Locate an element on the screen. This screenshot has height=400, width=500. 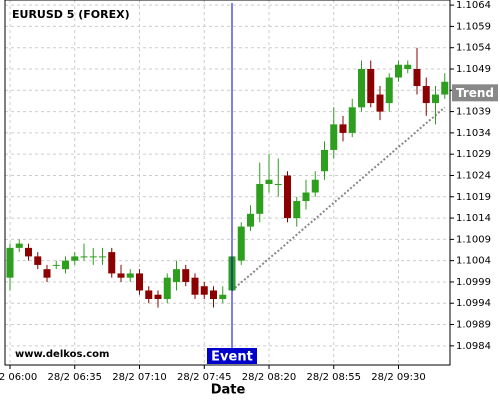
y-tick-label: 1.1039 is located at coordinates (473, 112).